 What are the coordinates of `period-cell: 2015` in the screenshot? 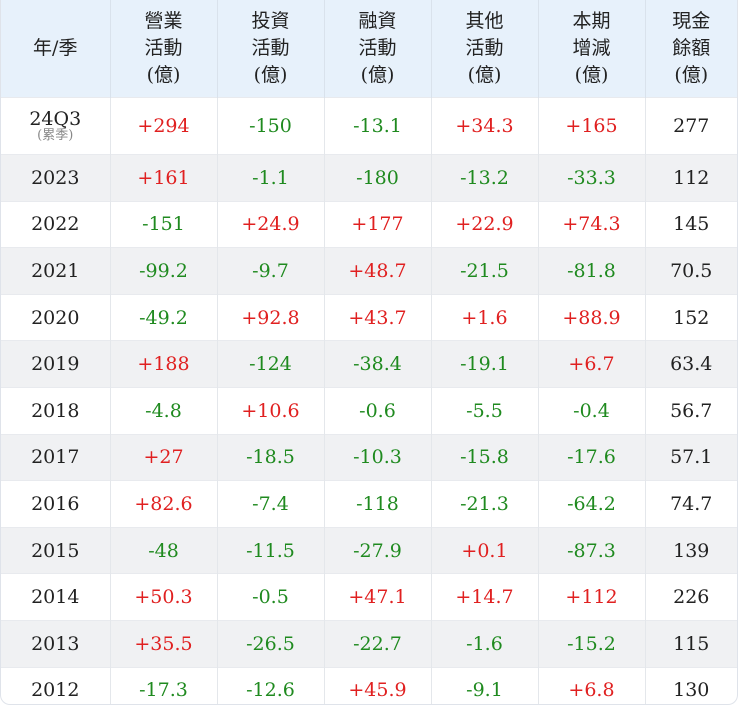 It's located at (56, 550).